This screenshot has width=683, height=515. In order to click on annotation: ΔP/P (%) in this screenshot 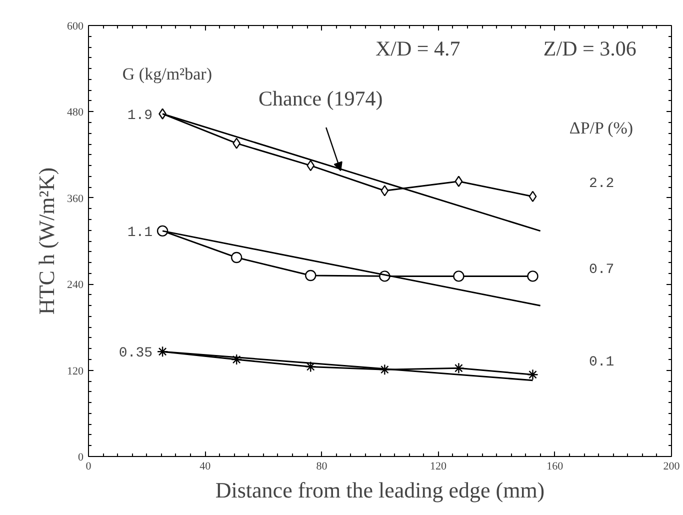, I will do `click(601, 128)`.